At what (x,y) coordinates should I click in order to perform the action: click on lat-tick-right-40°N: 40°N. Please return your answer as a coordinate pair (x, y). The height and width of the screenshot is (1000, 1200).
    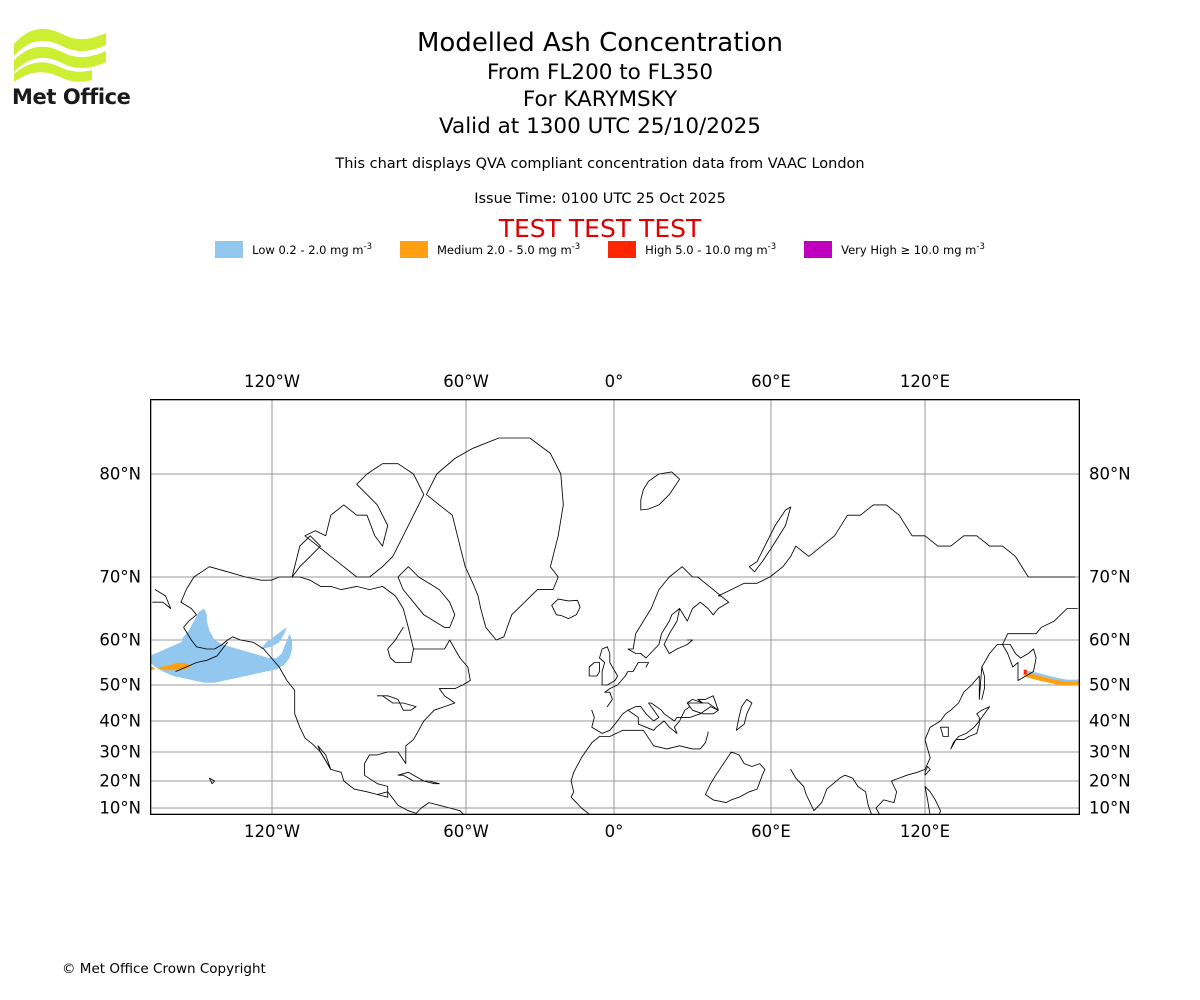
    Looking at the image, I should click on (1110, 721).